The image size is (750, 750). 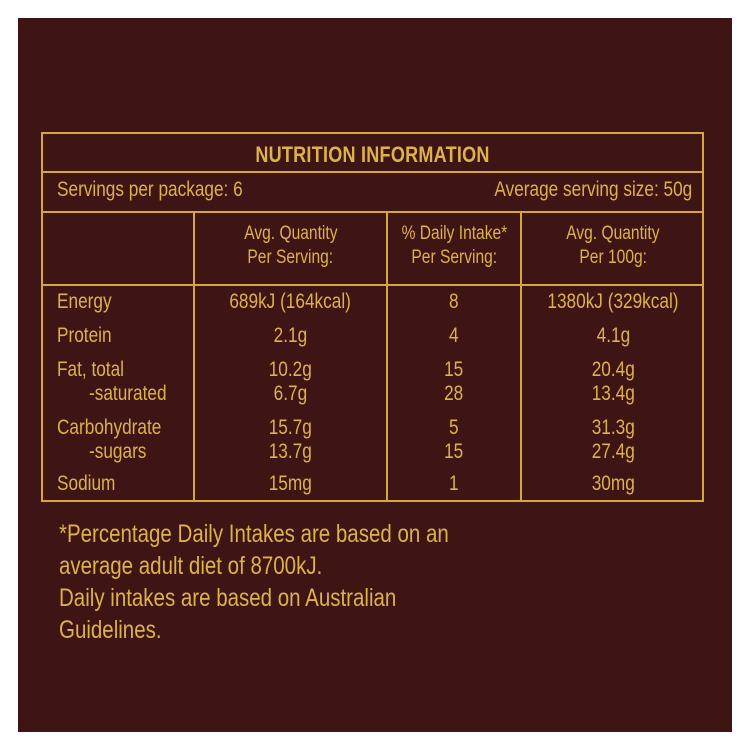 I want to click on row-protein-per-serving: 2.1g, so click(x=290, y=335).